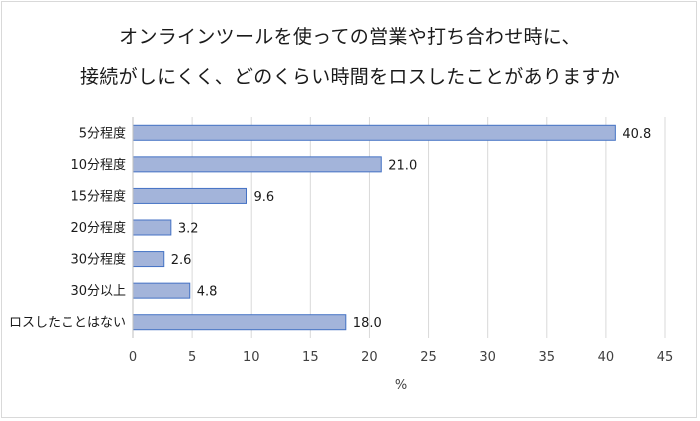 The height and width of the screenshot is (421, 700). What do you see at coordinates (251, 357) in the screenshot?
I see `x-tick-label: 10` at bounding box center [251, 357].